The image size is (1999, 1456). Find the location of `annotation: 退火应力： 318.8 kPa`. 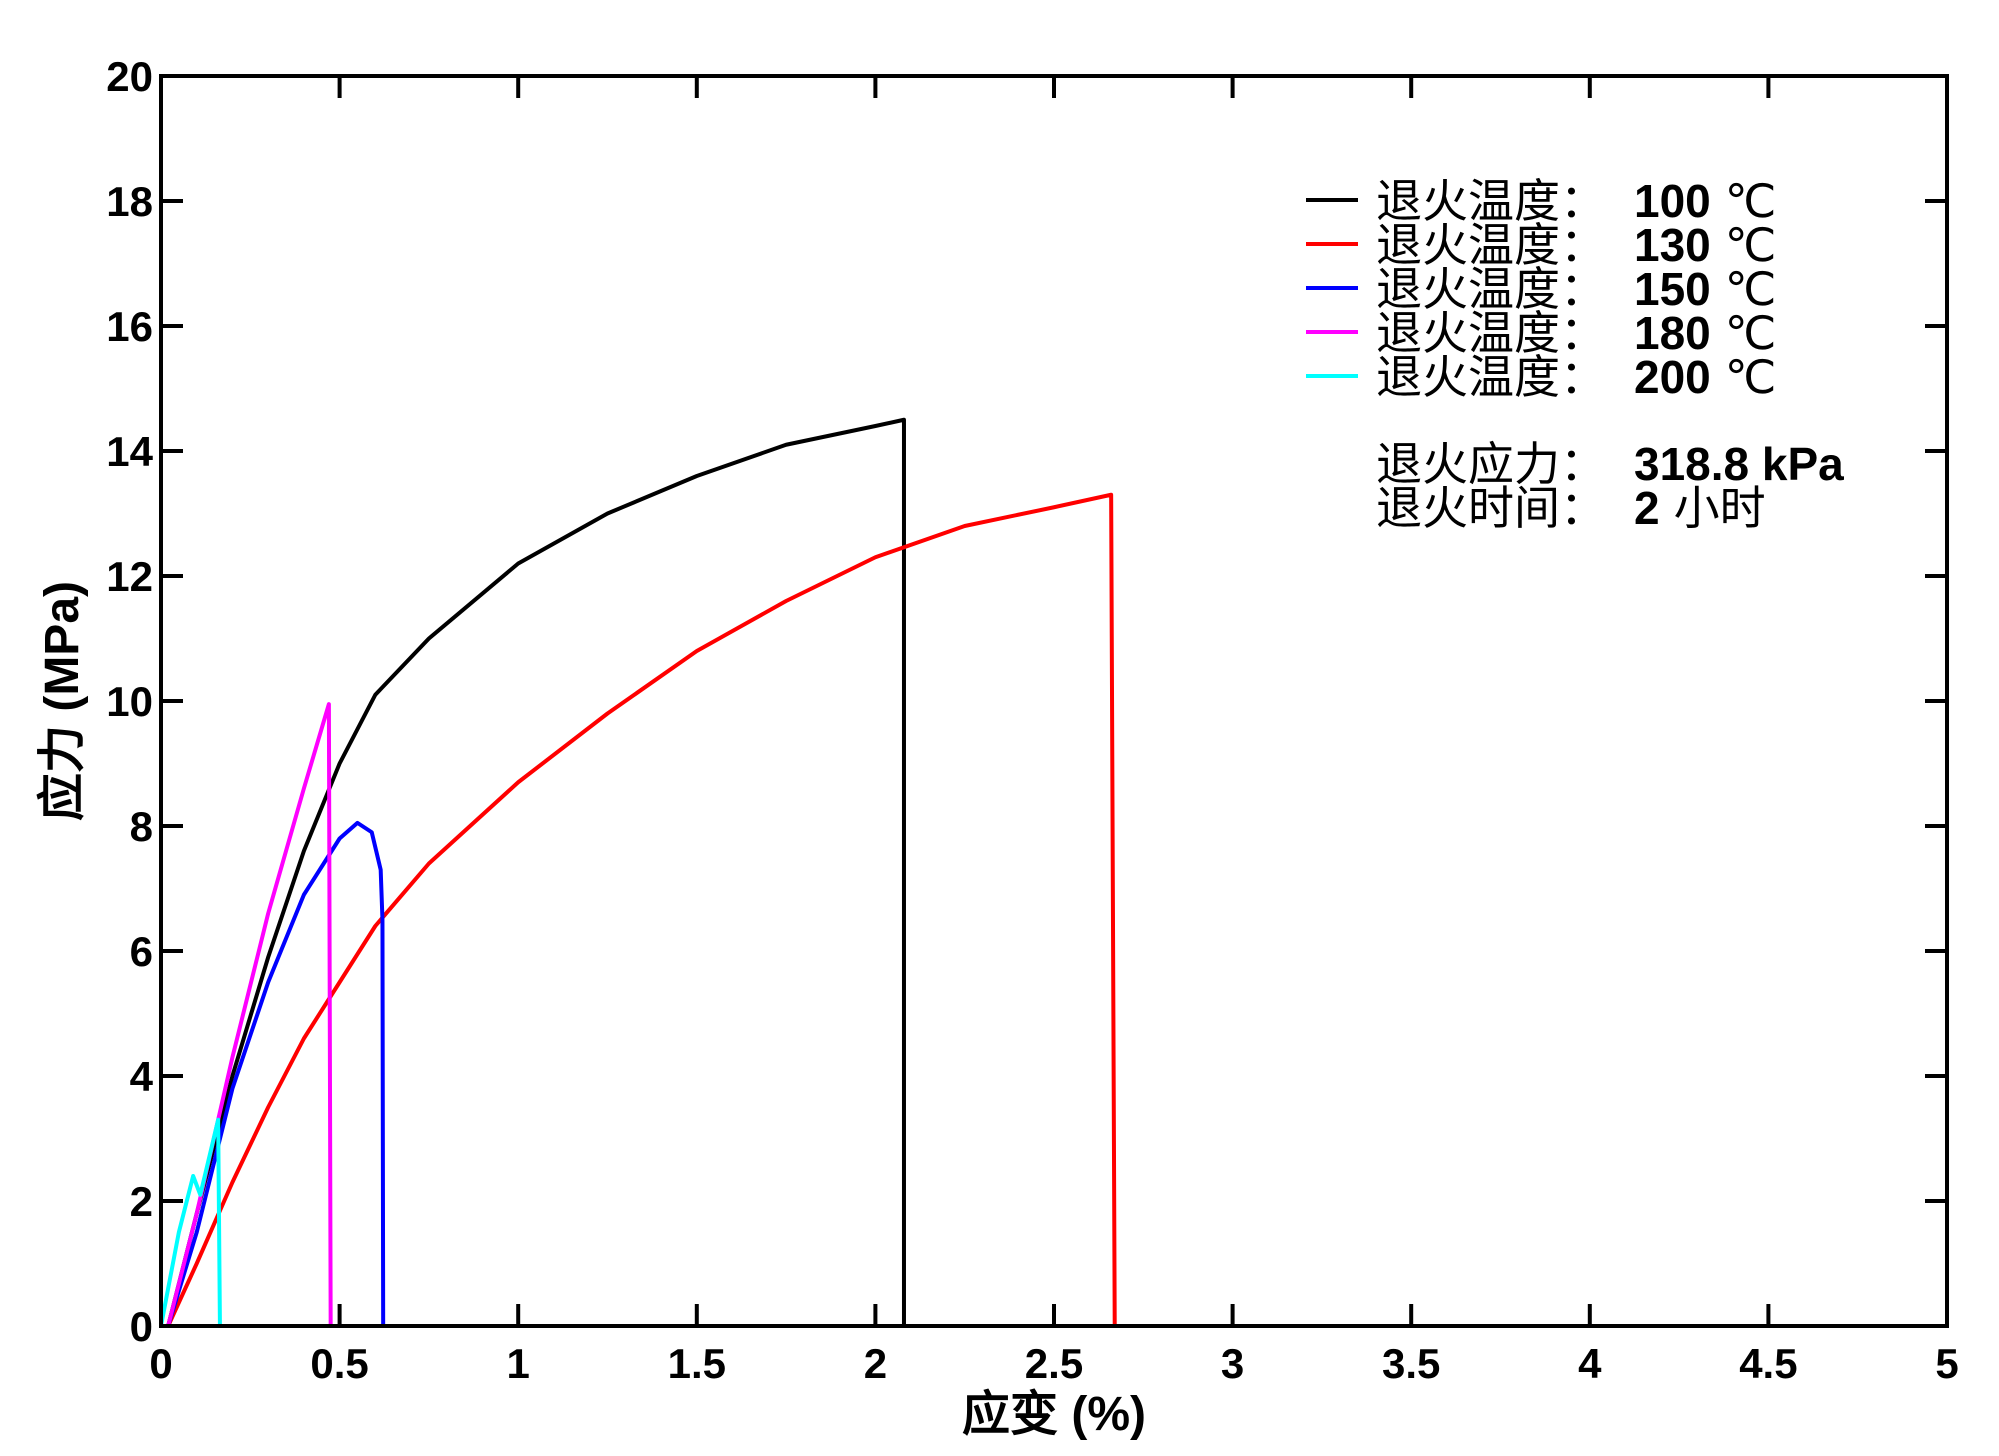

annotation: 退火应力： 318.8 kPa is located at coordinates (1610, 464).